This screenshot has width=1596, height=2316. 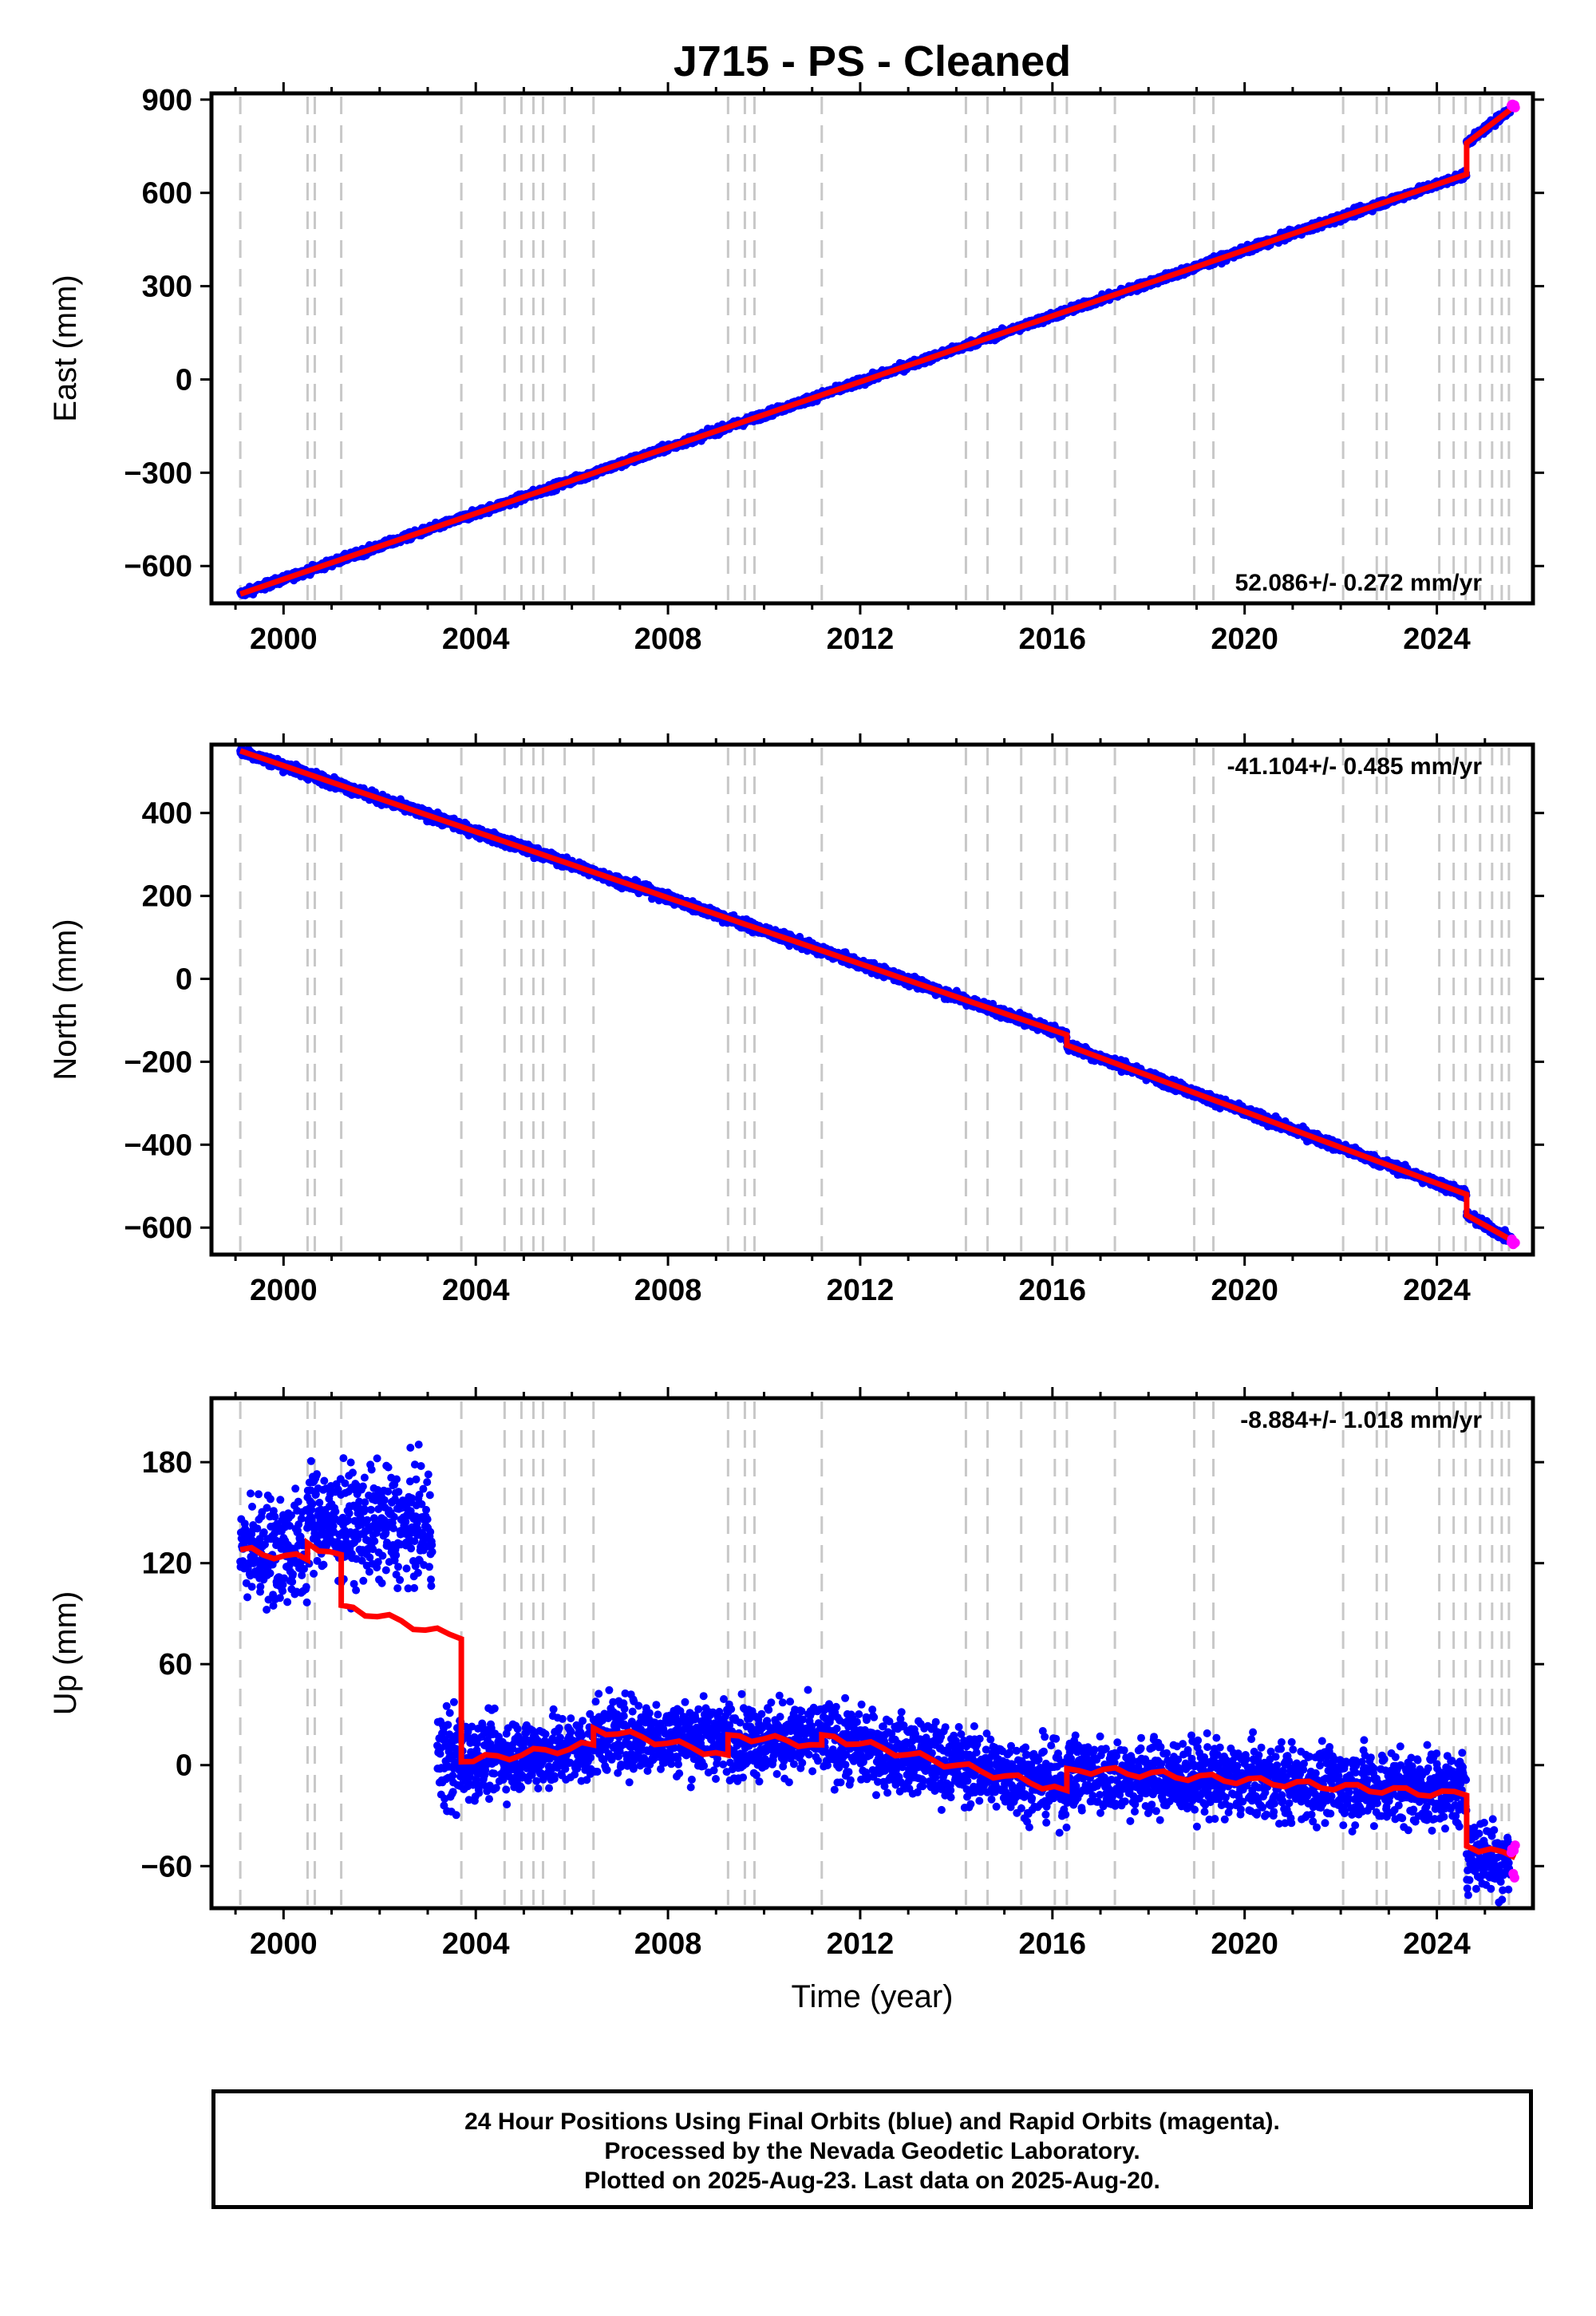 I want to click on east-x-tick-label: 2020, so click(x=1244, y=639).